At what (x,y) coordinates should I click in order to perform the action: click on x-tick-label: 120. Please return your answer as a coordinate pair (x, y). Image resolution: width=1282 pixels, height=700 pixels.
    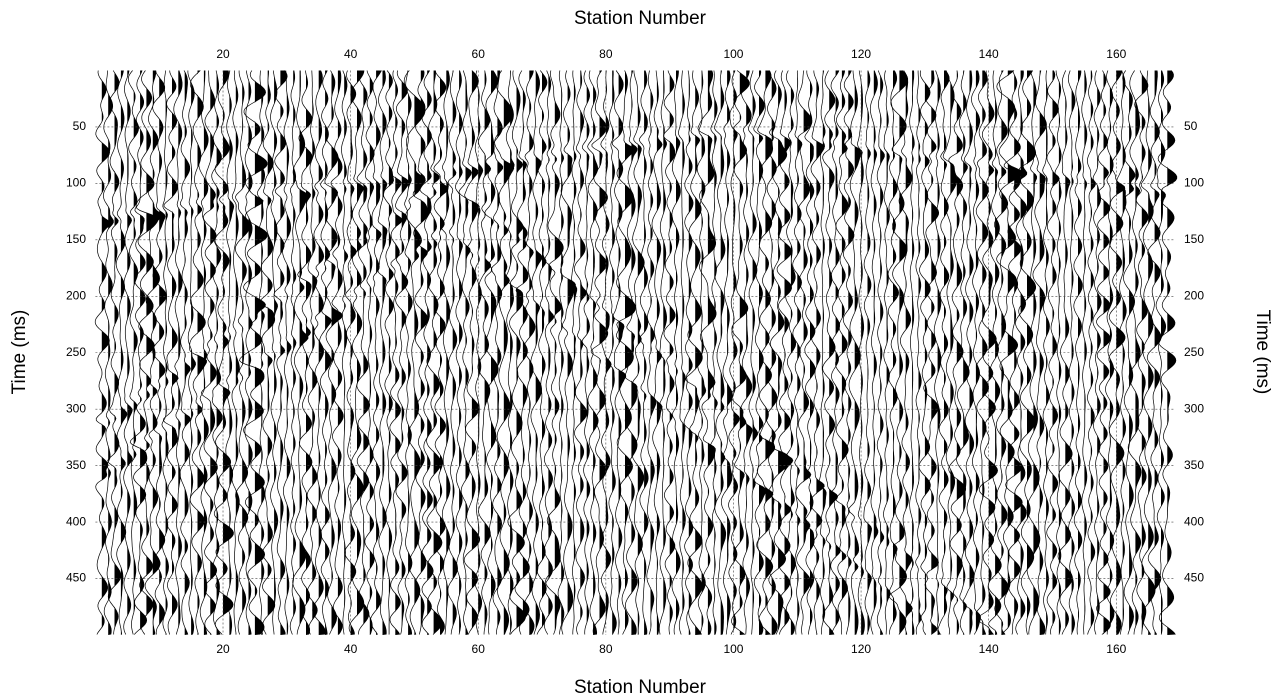
    Looking at the image, I should click on (861, 649).